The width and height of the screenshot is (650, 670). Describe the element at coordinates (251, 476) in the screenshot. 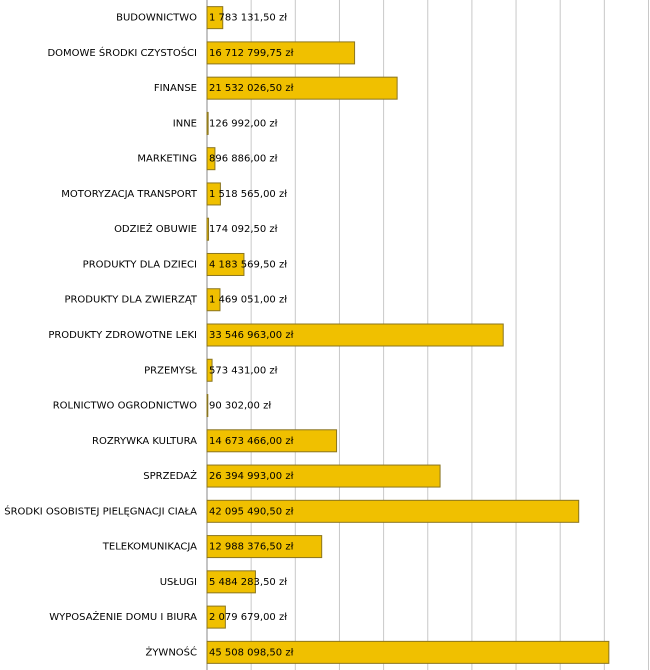

I see `value-label: 26 394 993,00 zł` at that location.